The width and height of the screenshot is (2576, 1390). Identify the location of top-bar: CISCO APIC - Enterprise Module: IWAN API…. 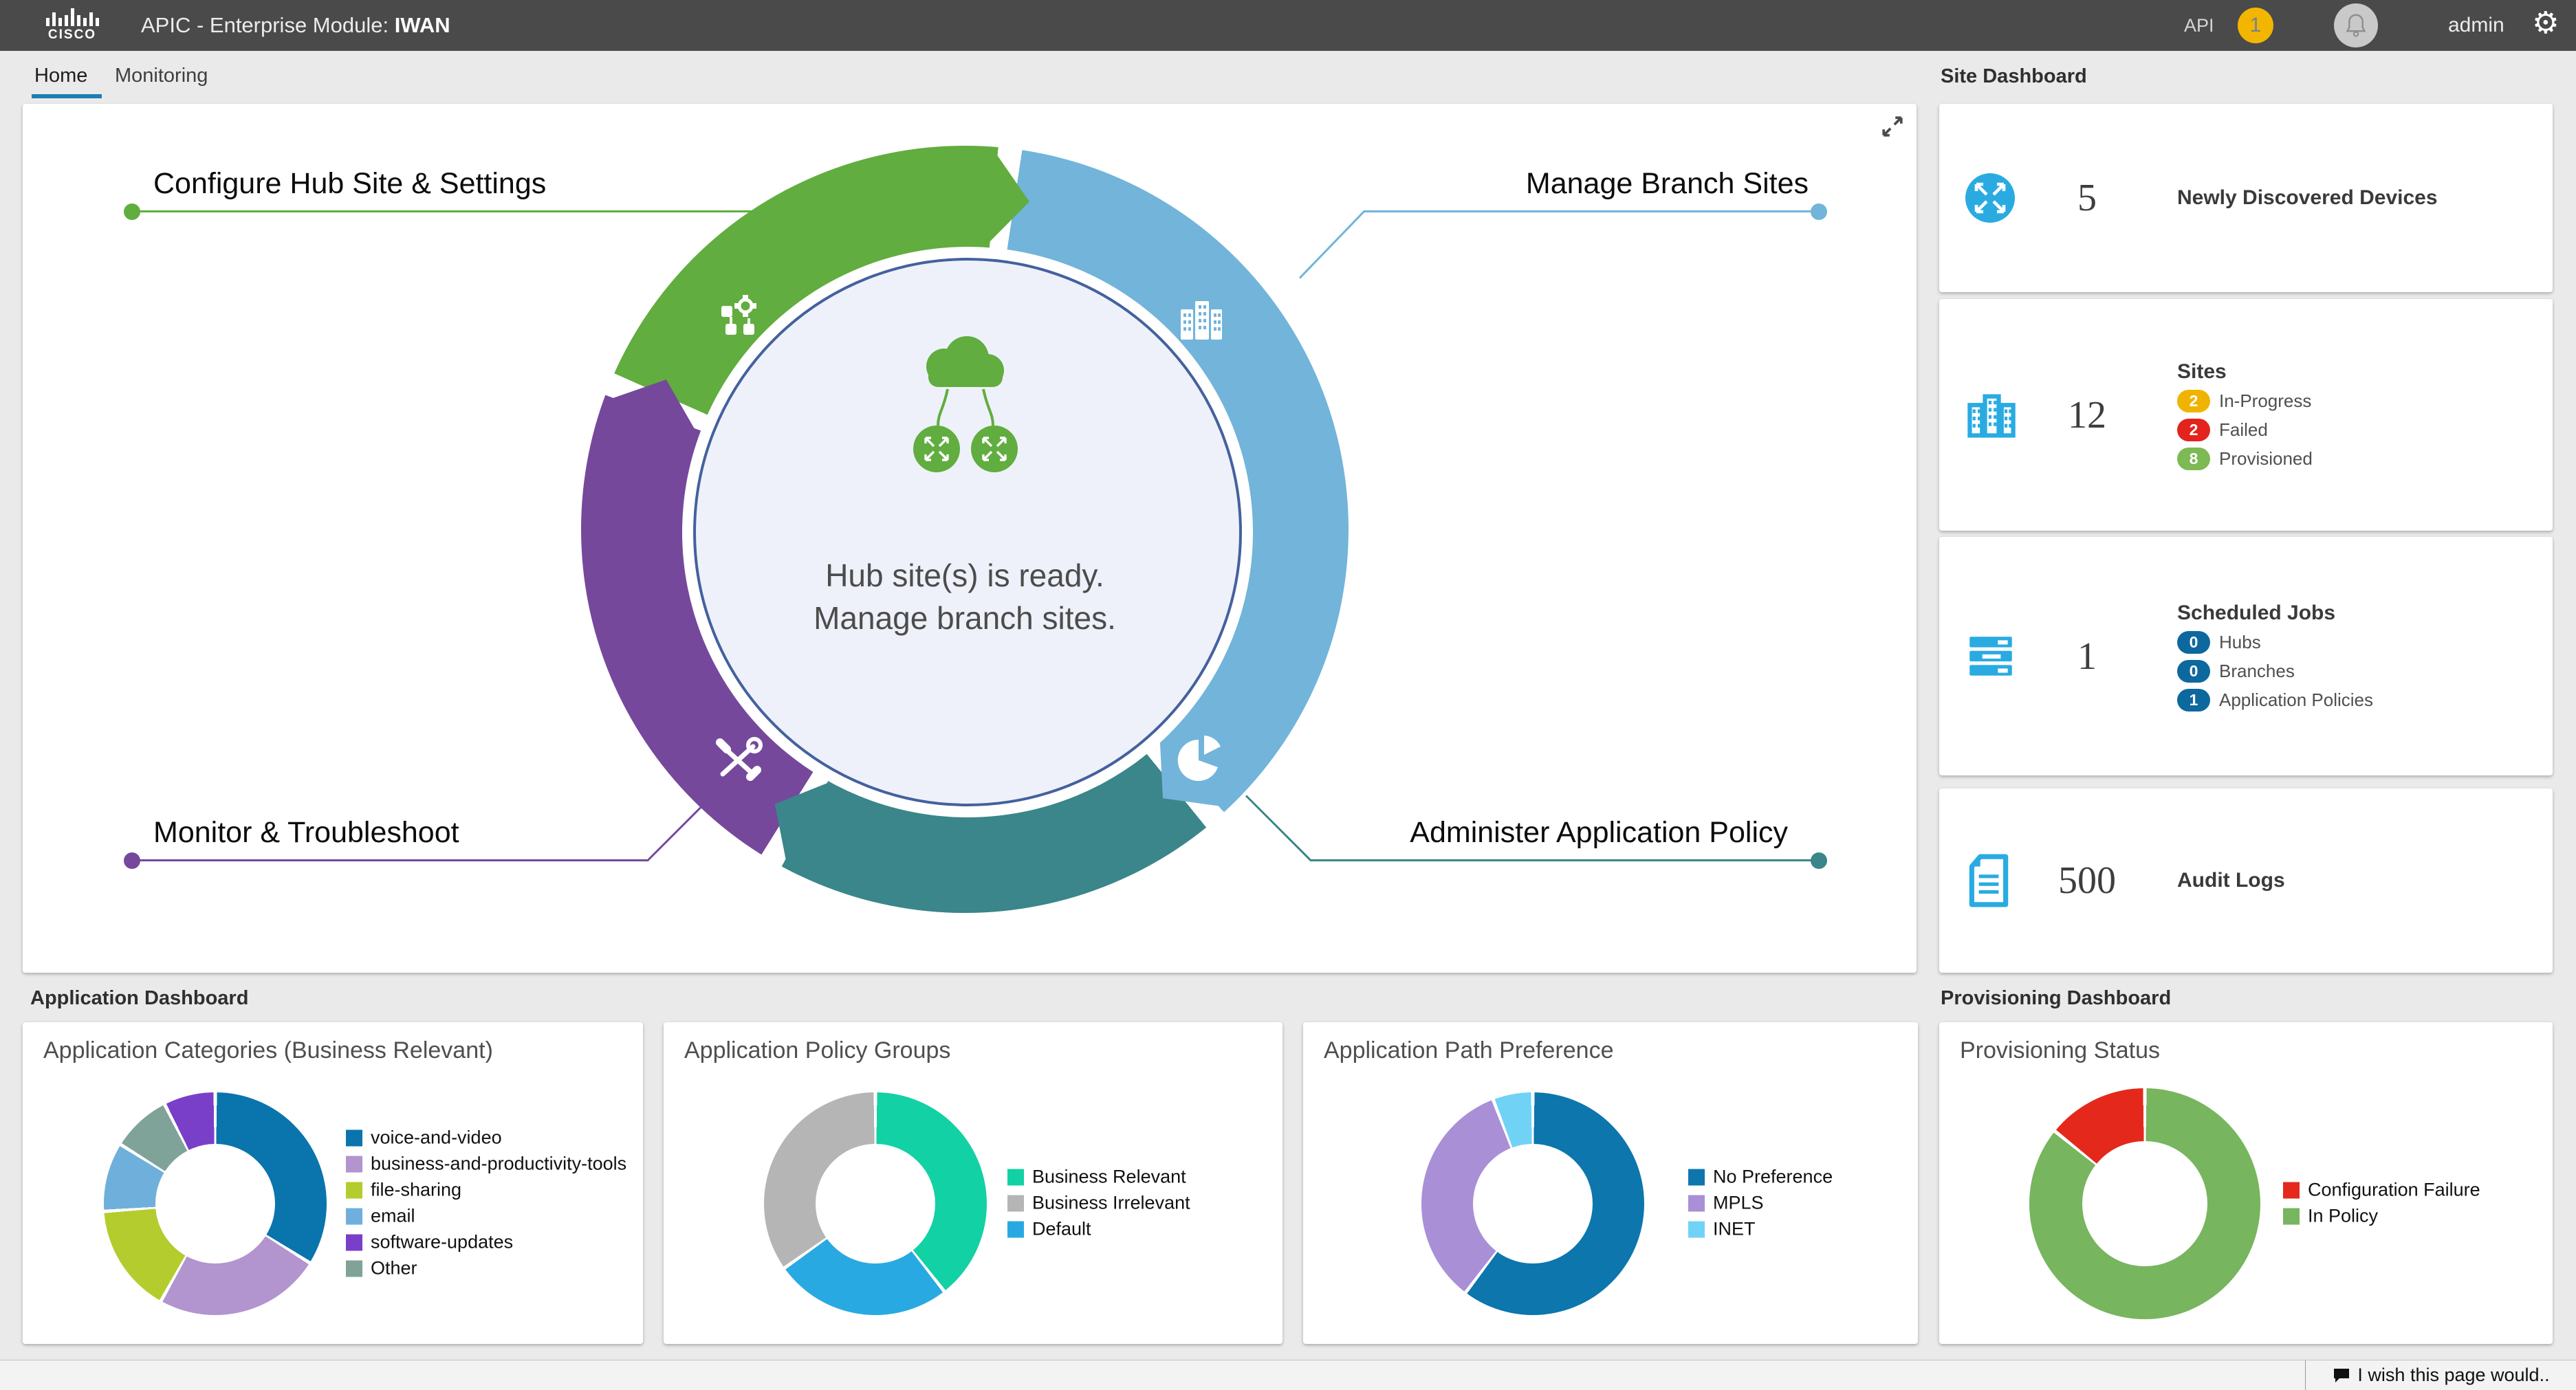
(1288, 25).